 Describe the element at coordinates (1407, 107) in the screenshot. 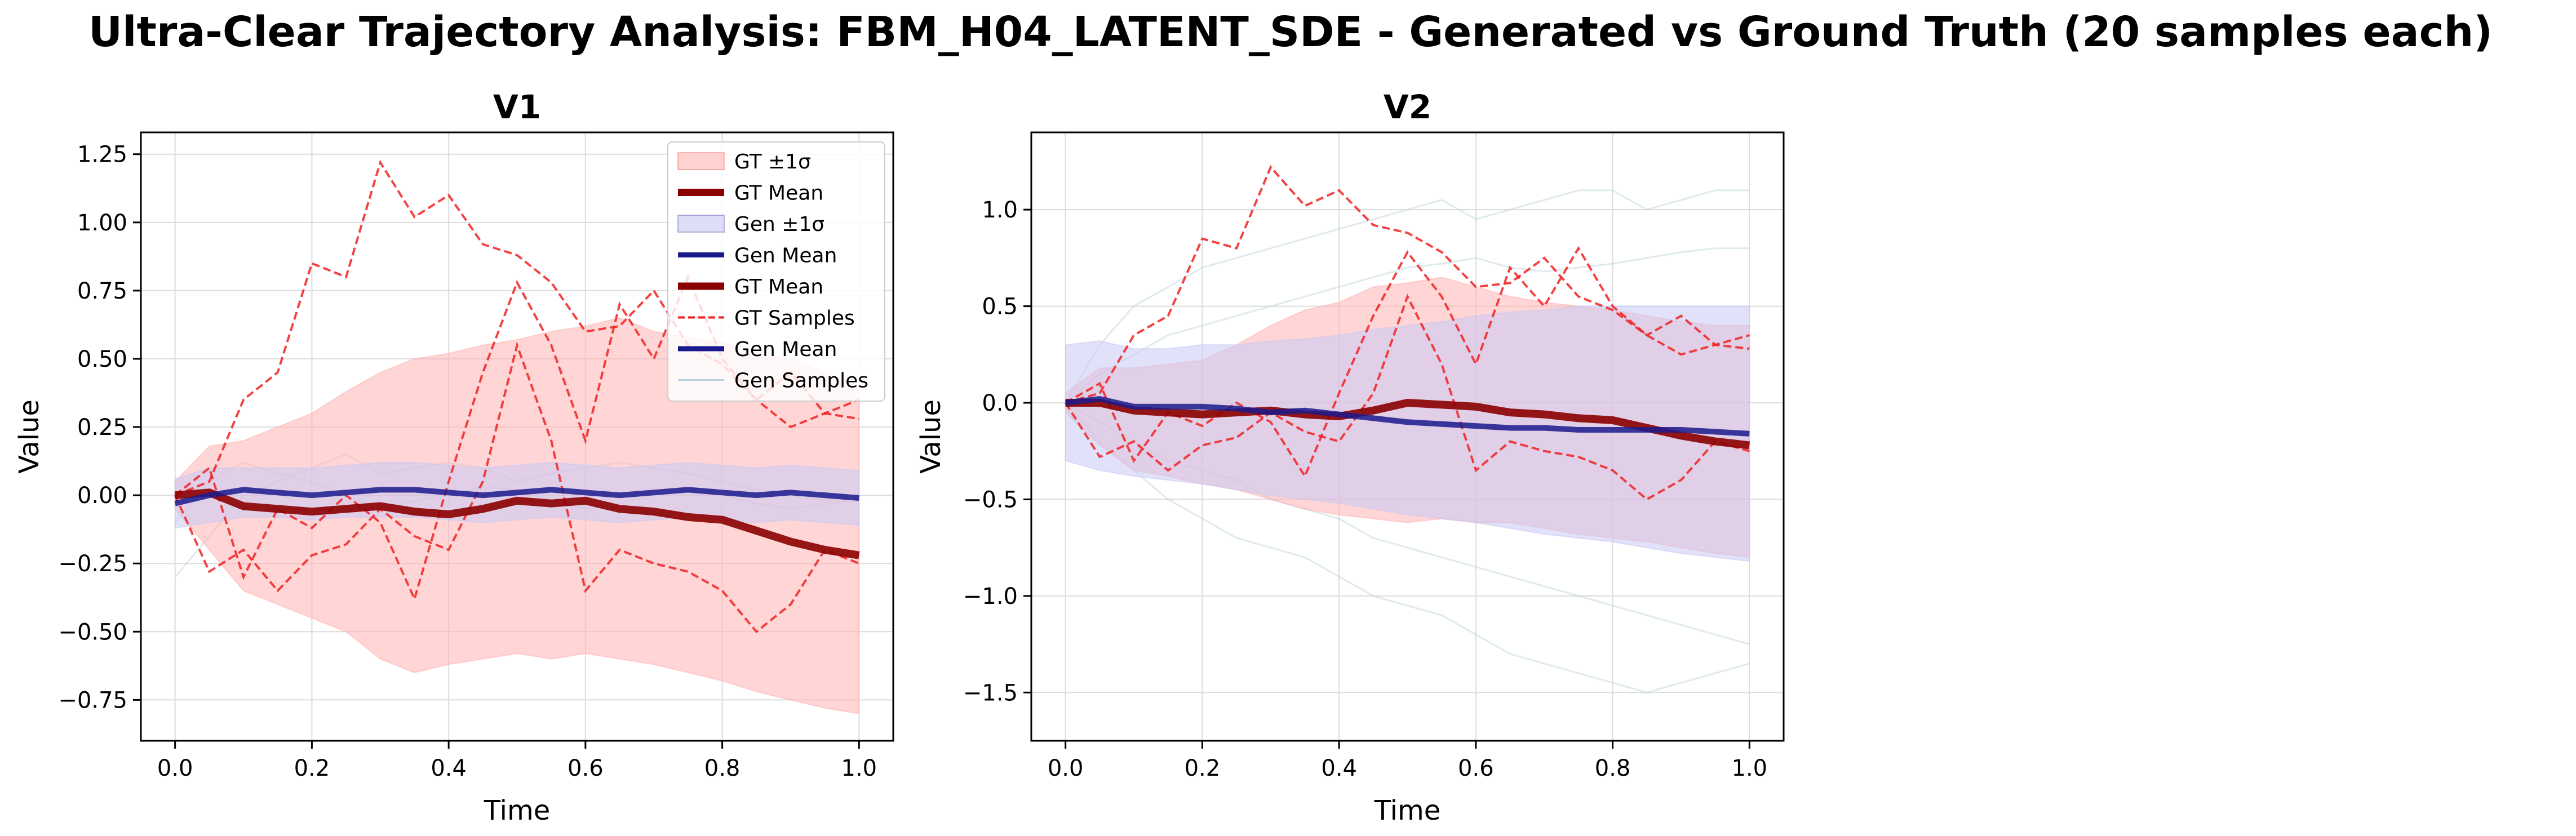

I see `panel-title: V2` at that location.